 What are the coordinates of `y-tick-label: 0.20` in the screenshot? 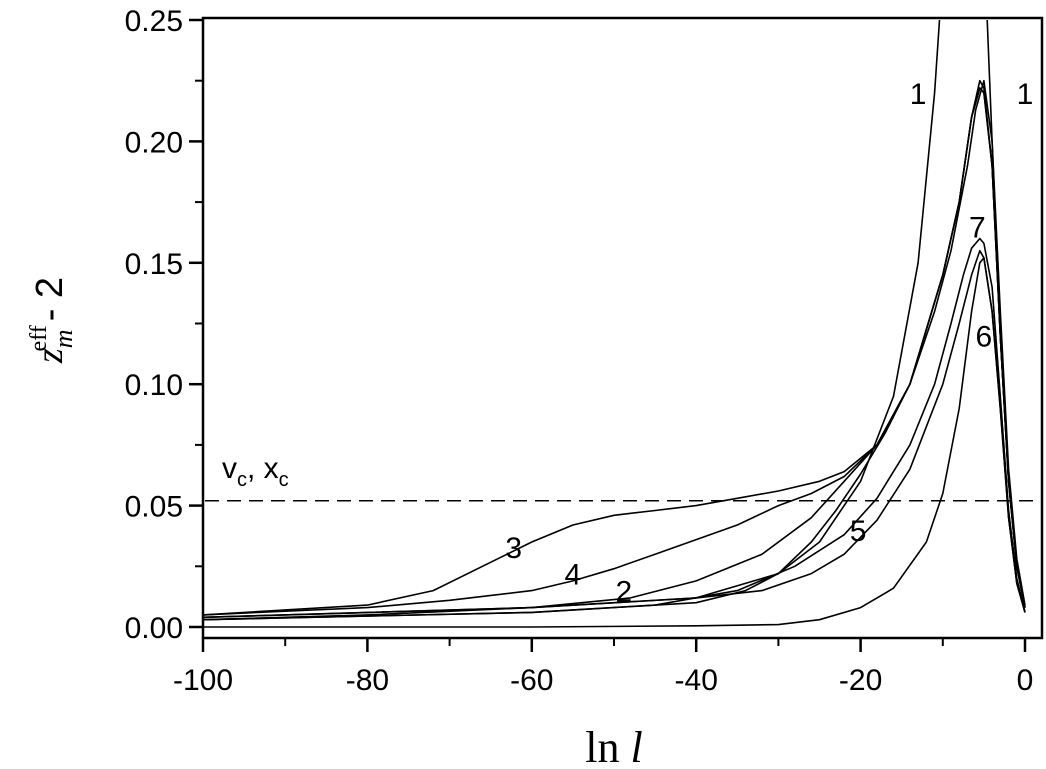 It's located at (154, 142).